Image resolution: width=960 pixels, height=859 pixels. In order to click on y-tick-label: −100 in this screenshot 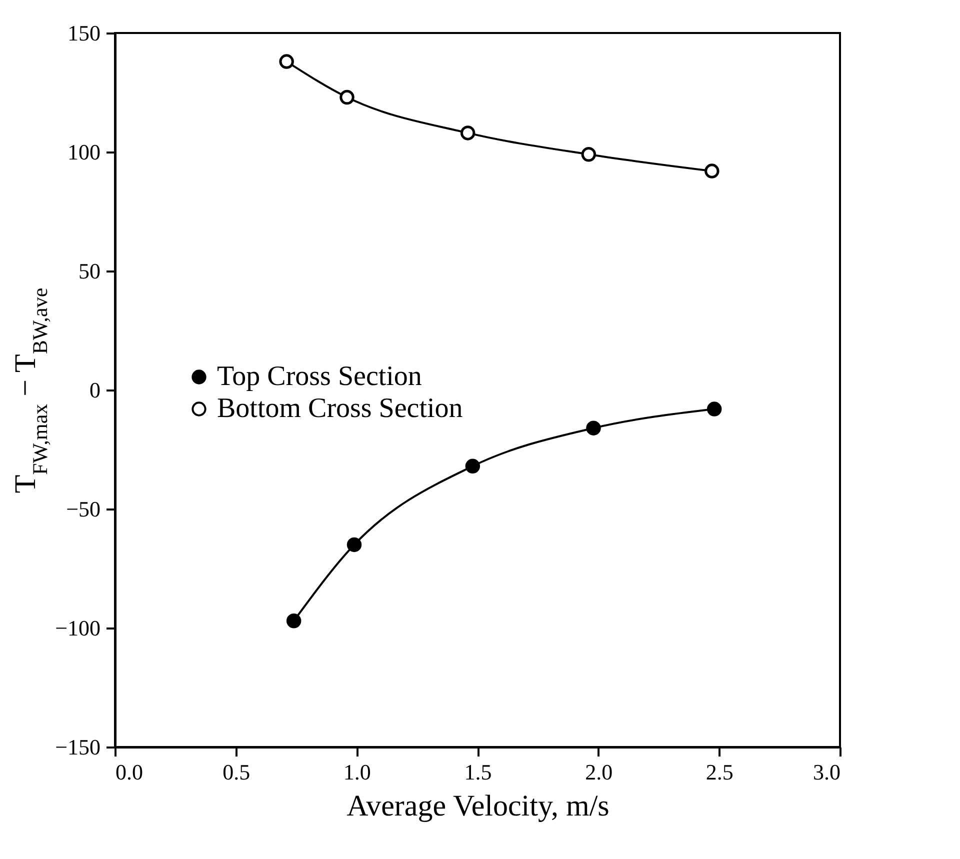, I will do `click(77, 628)`.